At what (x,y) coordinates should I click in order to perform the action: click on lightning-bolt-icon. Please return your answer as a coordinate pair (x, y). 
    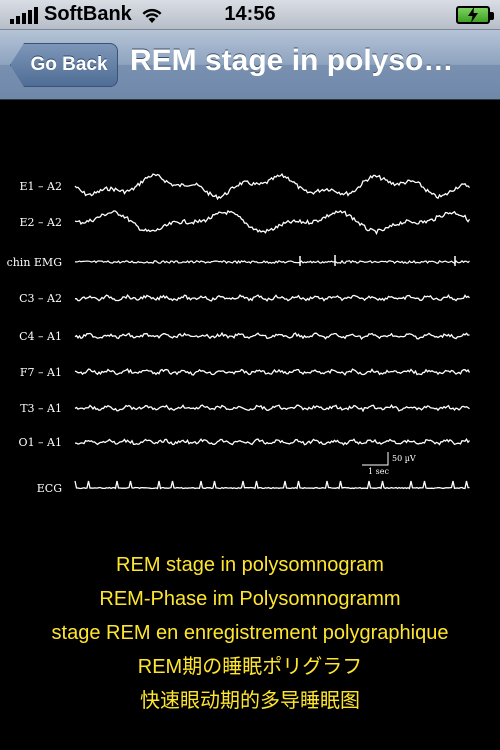
    Looking at the image, I should click on (473, 15).